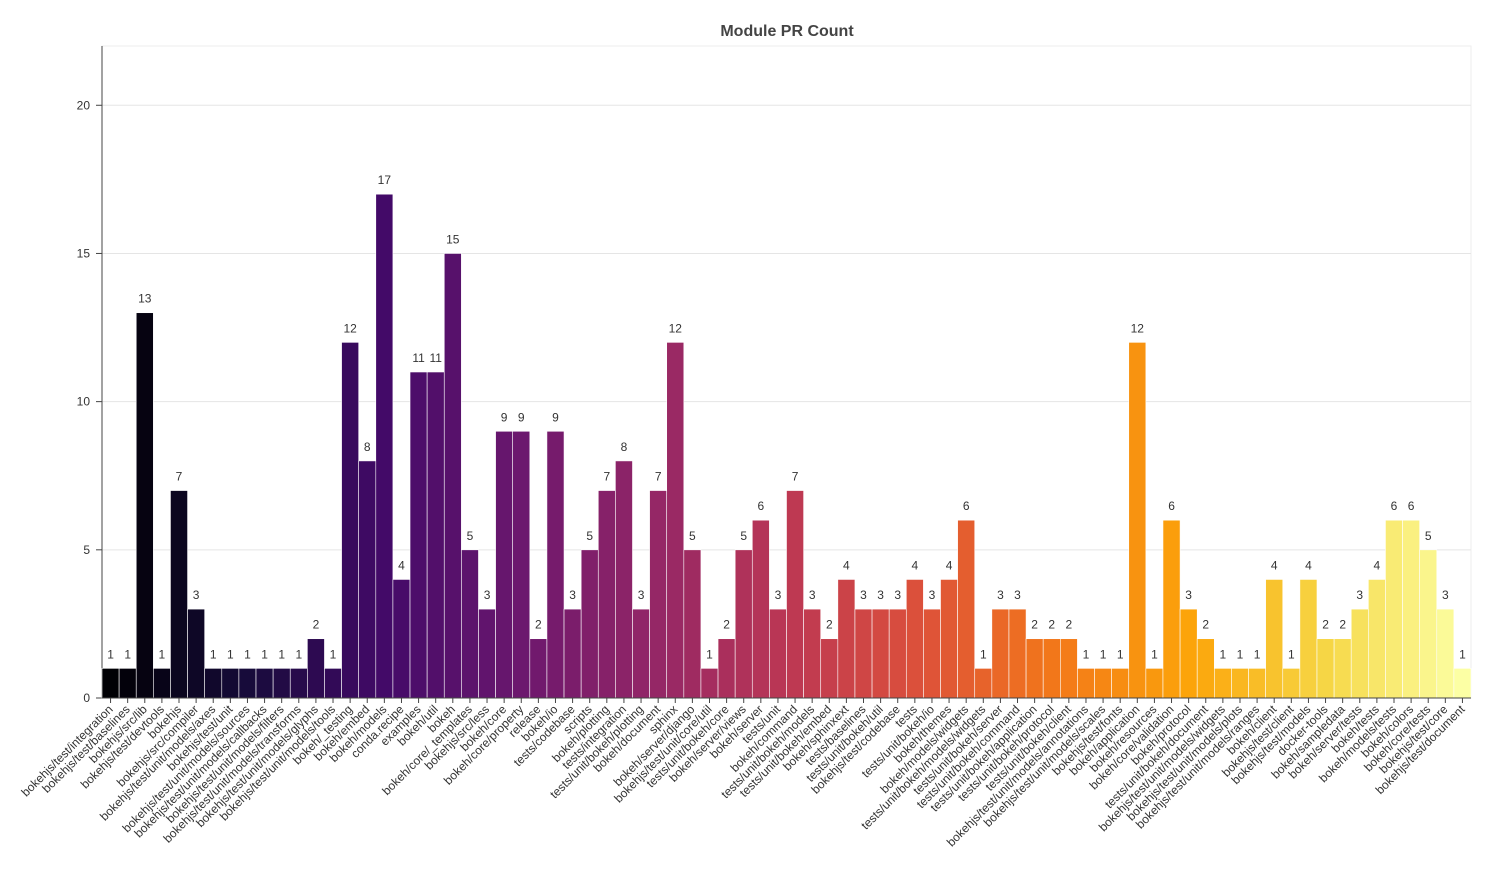  What do you see at coordinates (555, 417) in the screenshot?
I see `data-label: 9` at bounding box center [555, 417].